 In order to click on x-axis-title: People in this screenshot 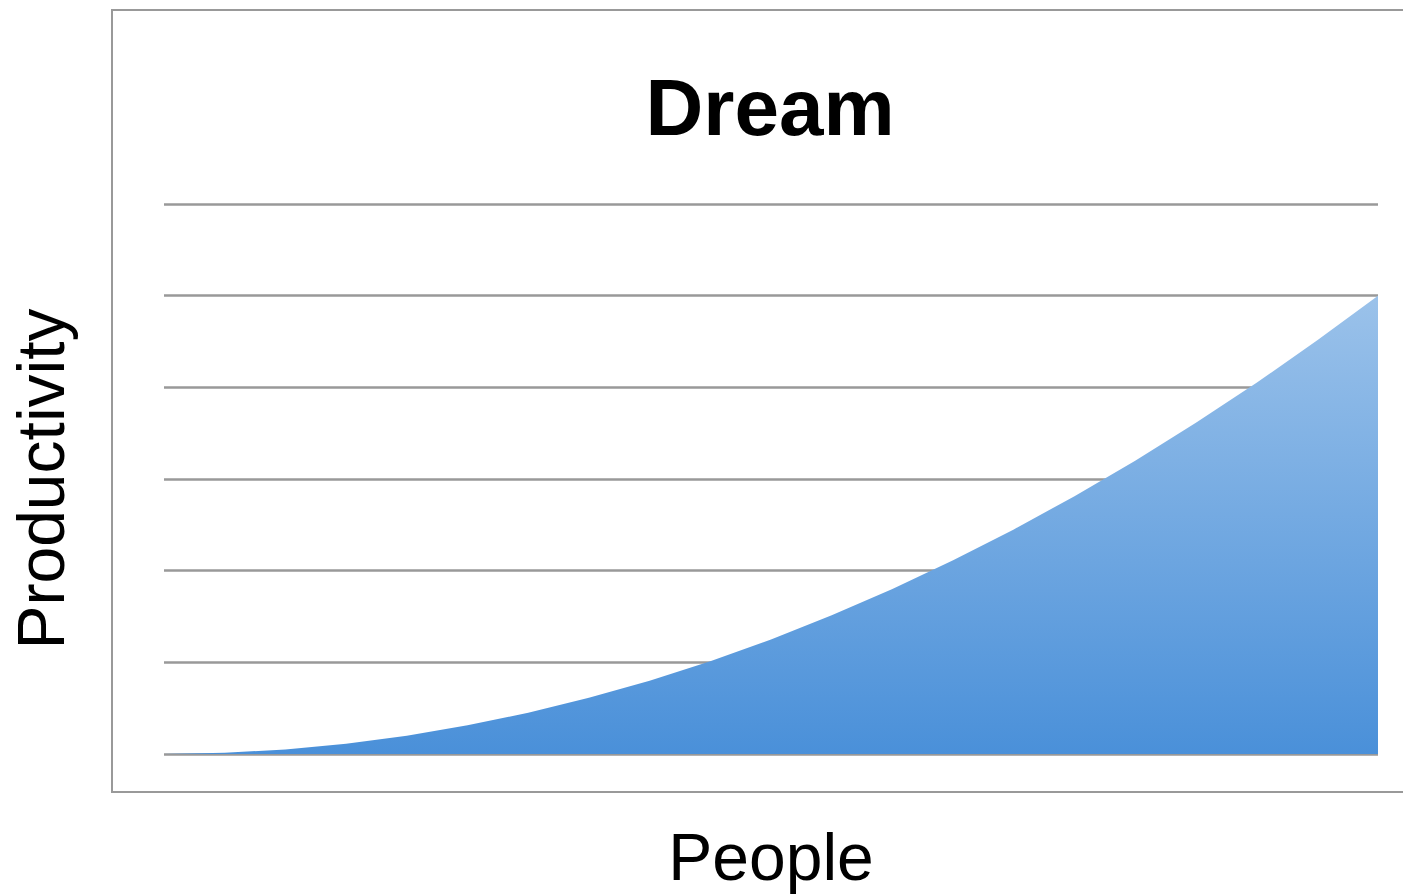, I will do `click(771, 857)`.